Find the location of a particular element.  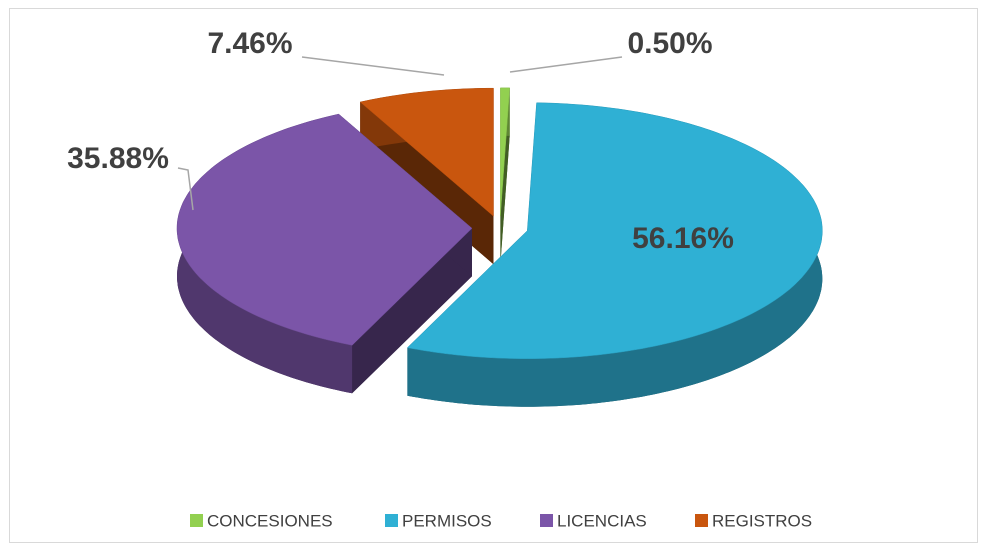

slice-wall is located at coordinates (412, 311).